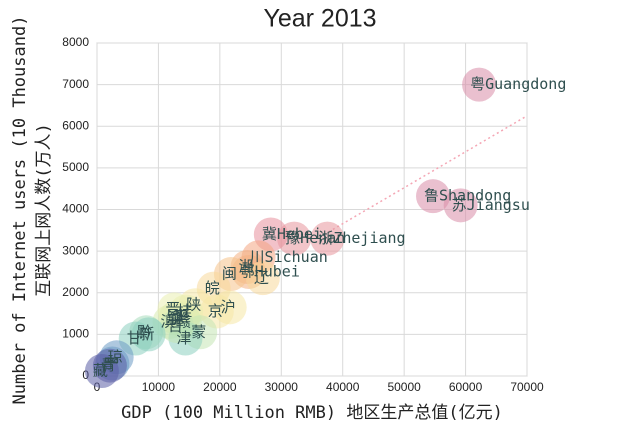 This screenshot has height=440, width=640. Describe the element at coordinates (183, 338) in the screenshot. I see `point-label: 津` at that location.